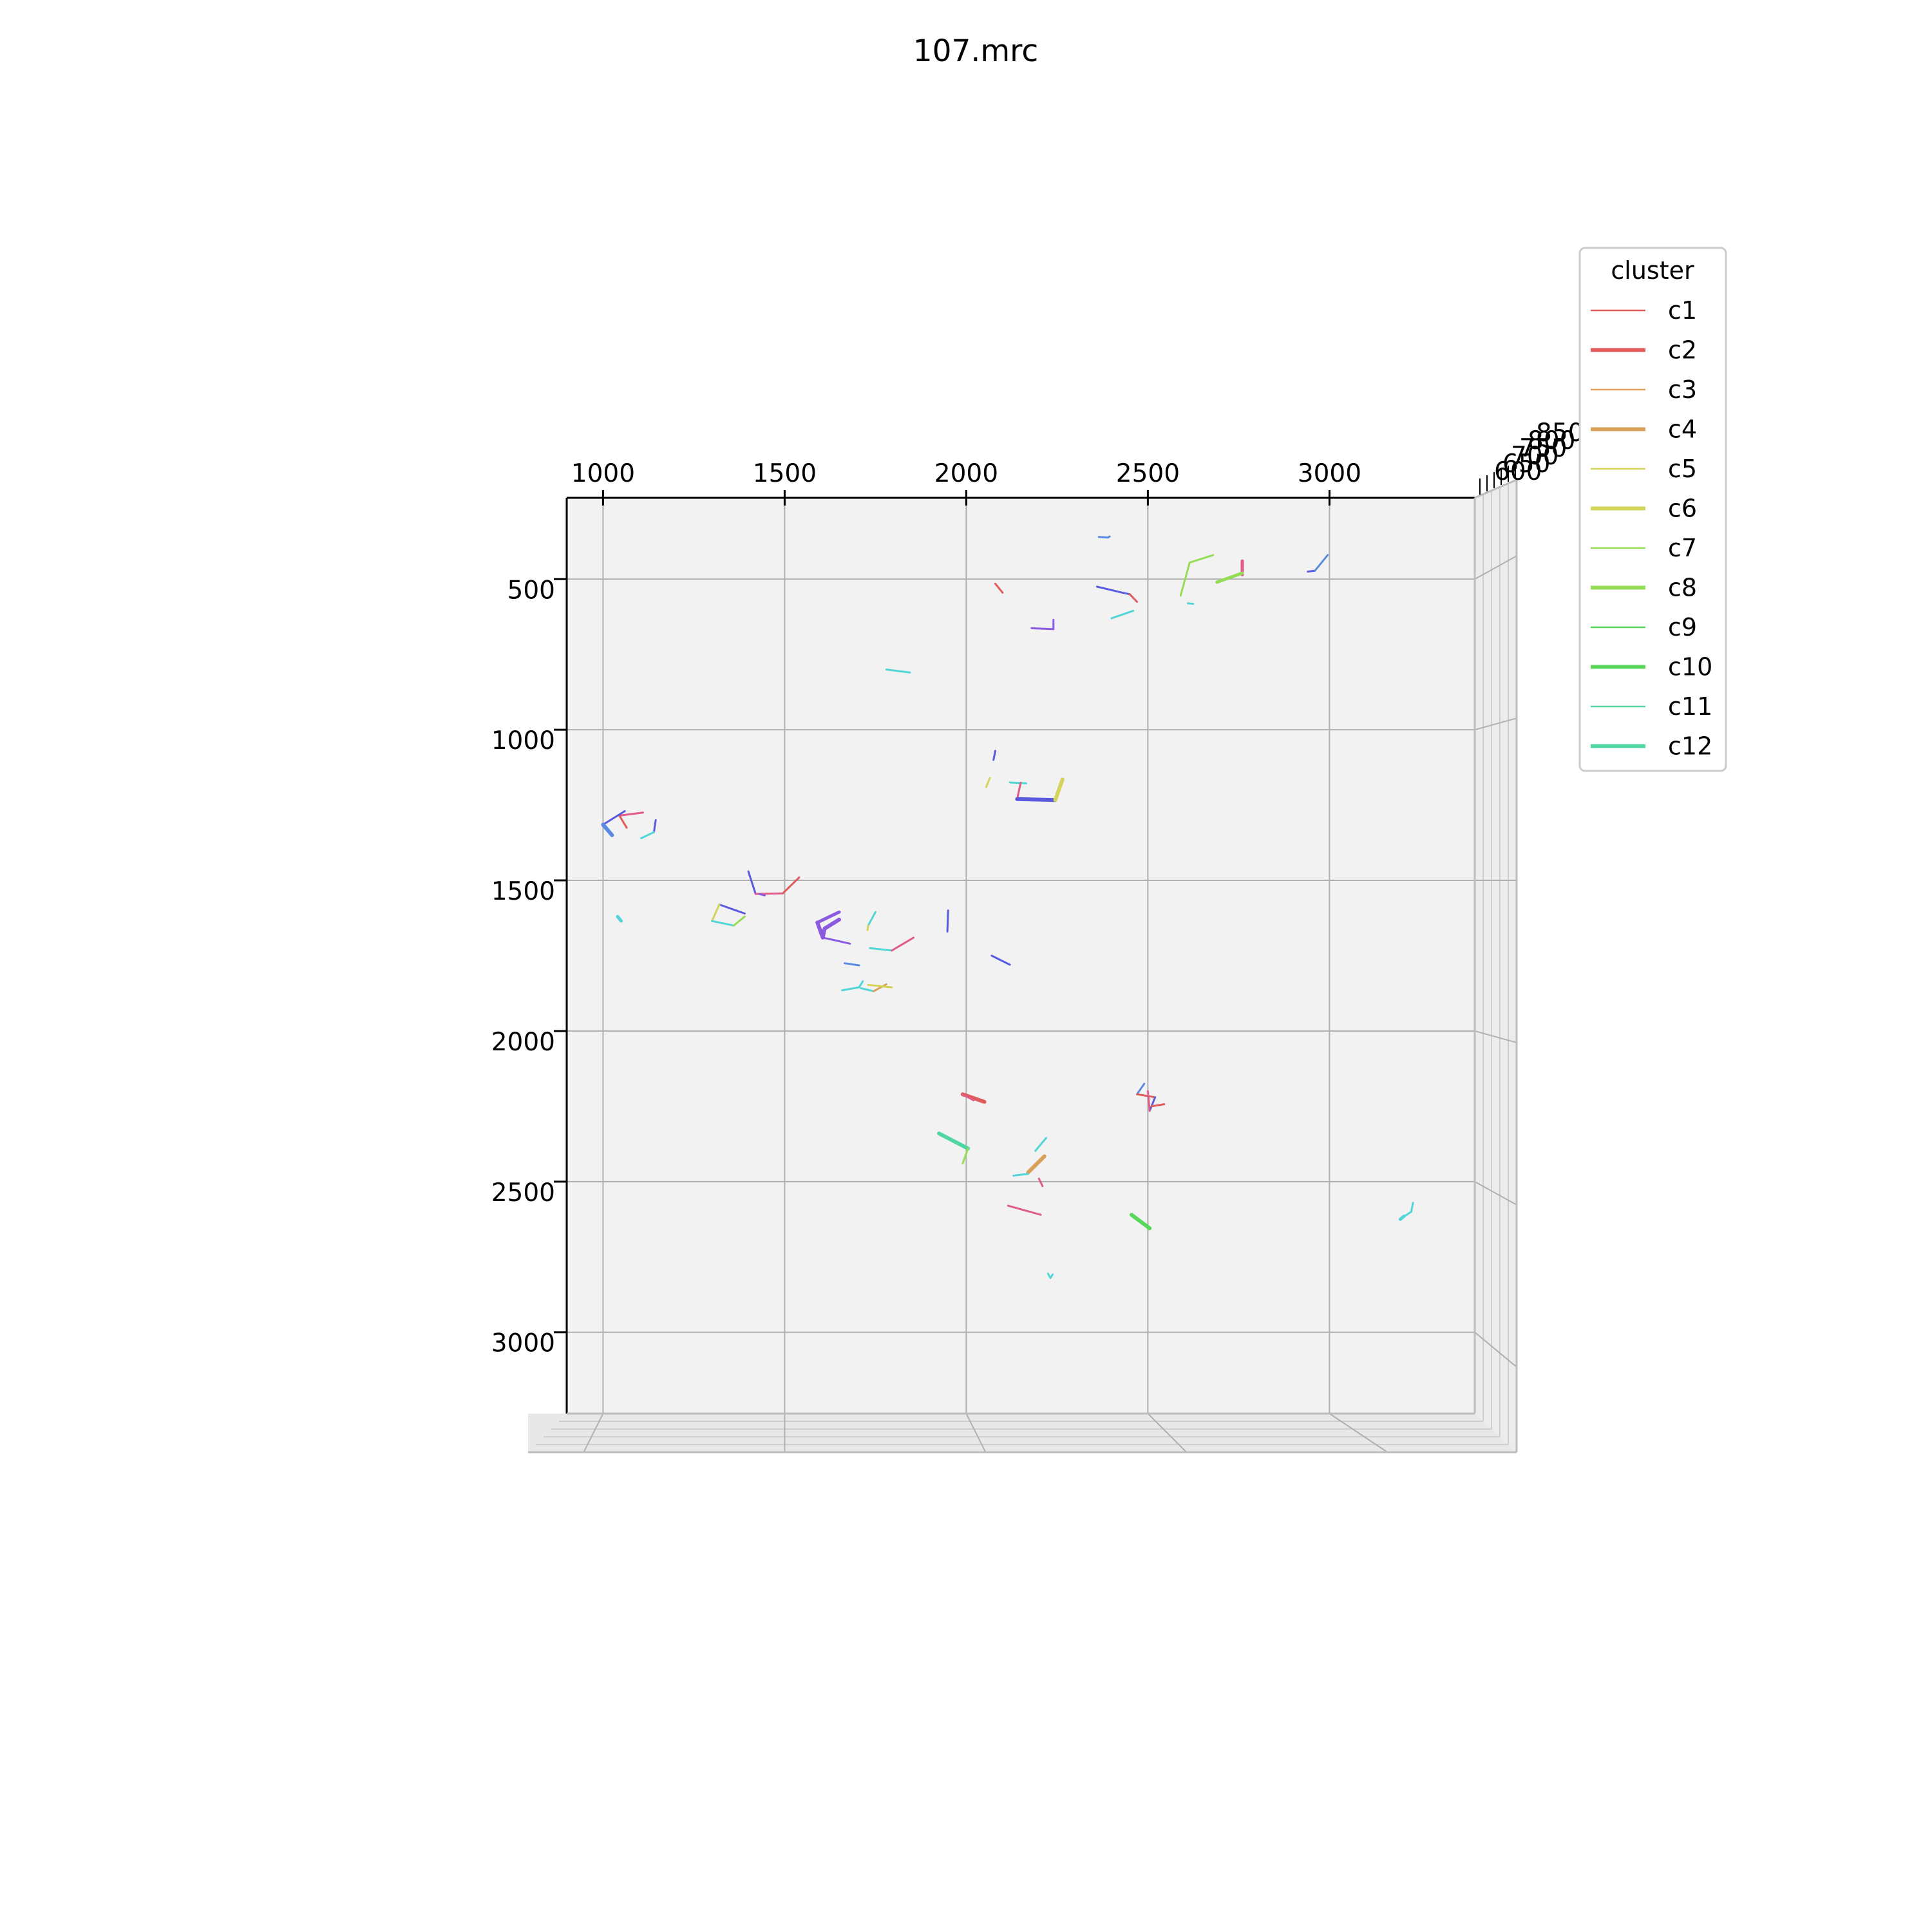 This screenshot has height=1932, width=1932. What do you see at coordinates (531, 590) in the screenshot?
I see `y-tick-label: 500` at bounding box center [531, 590].